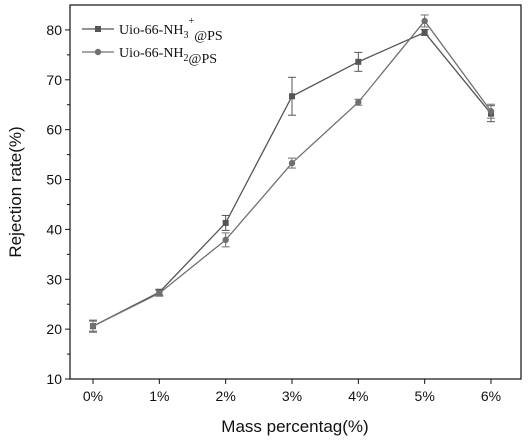 The width and height of the screenshot is (529, 441). What do you see at coordinates (292, 396) in the screenshot?
I see `x-tick-label: 3%` at bounding box center [292, 396].